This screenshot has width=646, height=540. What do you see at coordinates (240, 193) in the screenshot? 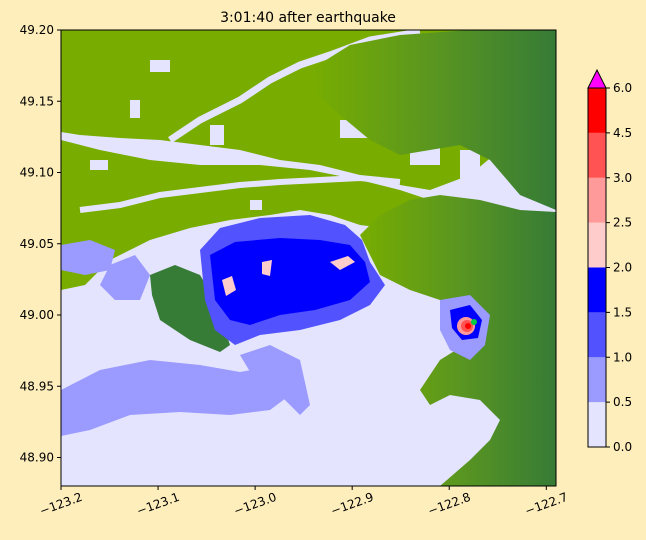
I see `river-main-arm` at bounding box center [240, 193].